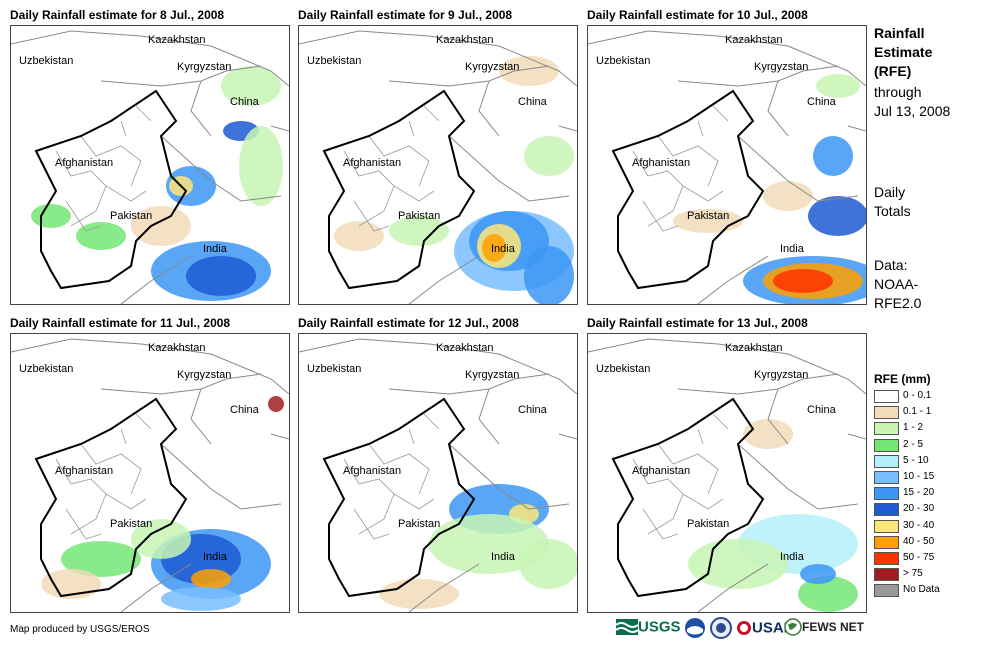  Describe the element at coordinates (695, 630) in the screenshot. I see `noaa-logo-icon` at that location.